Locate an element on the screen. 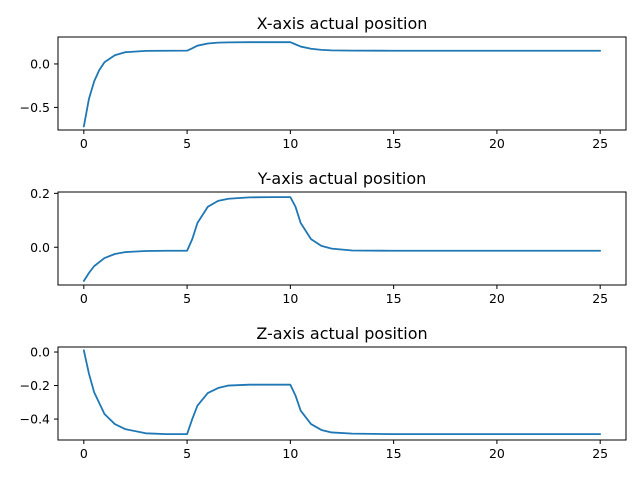 This screenshot has height=480, width=640. y-tick-label: 0.2 is located at coordinates (40, 193).